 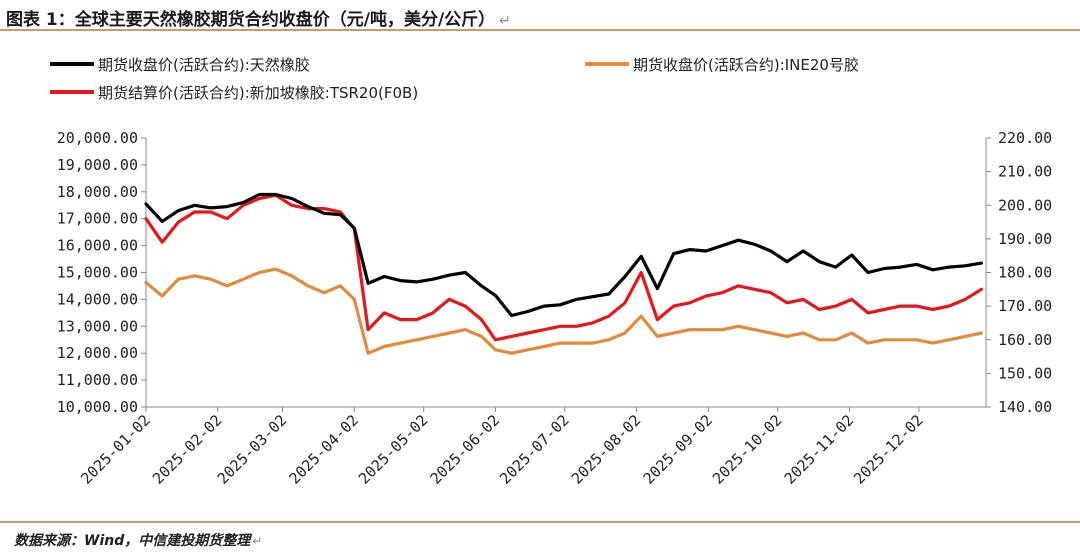 What do you see at coordinates (97, 273) in the screenshot?
I see `y-left-tick-label: 15,000.00` at bounding box center [97, 273].